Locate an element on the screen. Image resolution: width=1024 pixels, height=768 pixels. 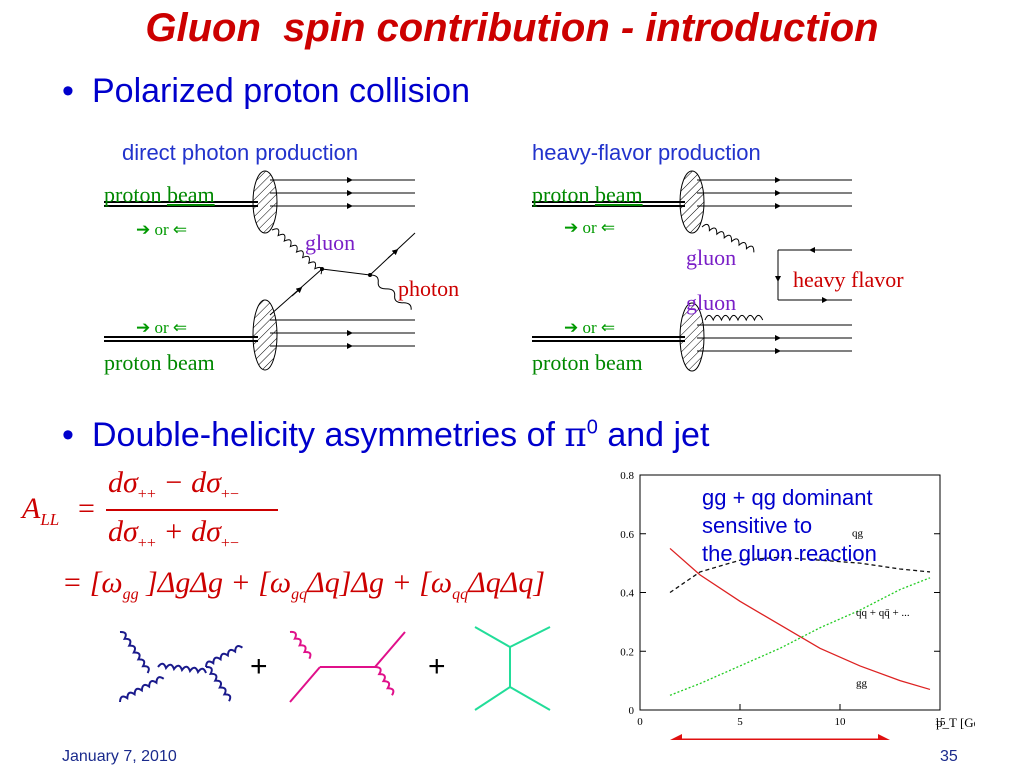
series-line-qq-qq- is located at coordinates (800, 636).